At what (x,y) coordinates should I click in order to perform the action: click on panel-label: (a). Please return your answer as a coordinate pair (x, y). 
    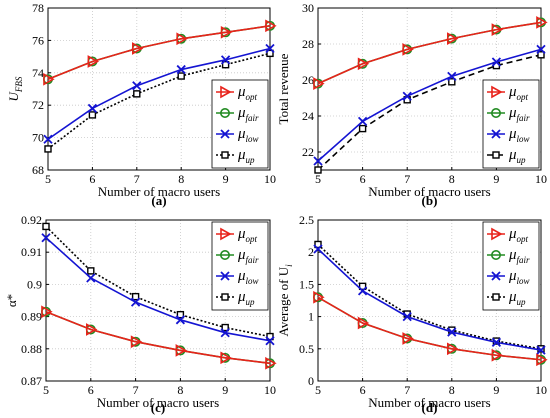
    Looking at the image, I should click on (158, 200).